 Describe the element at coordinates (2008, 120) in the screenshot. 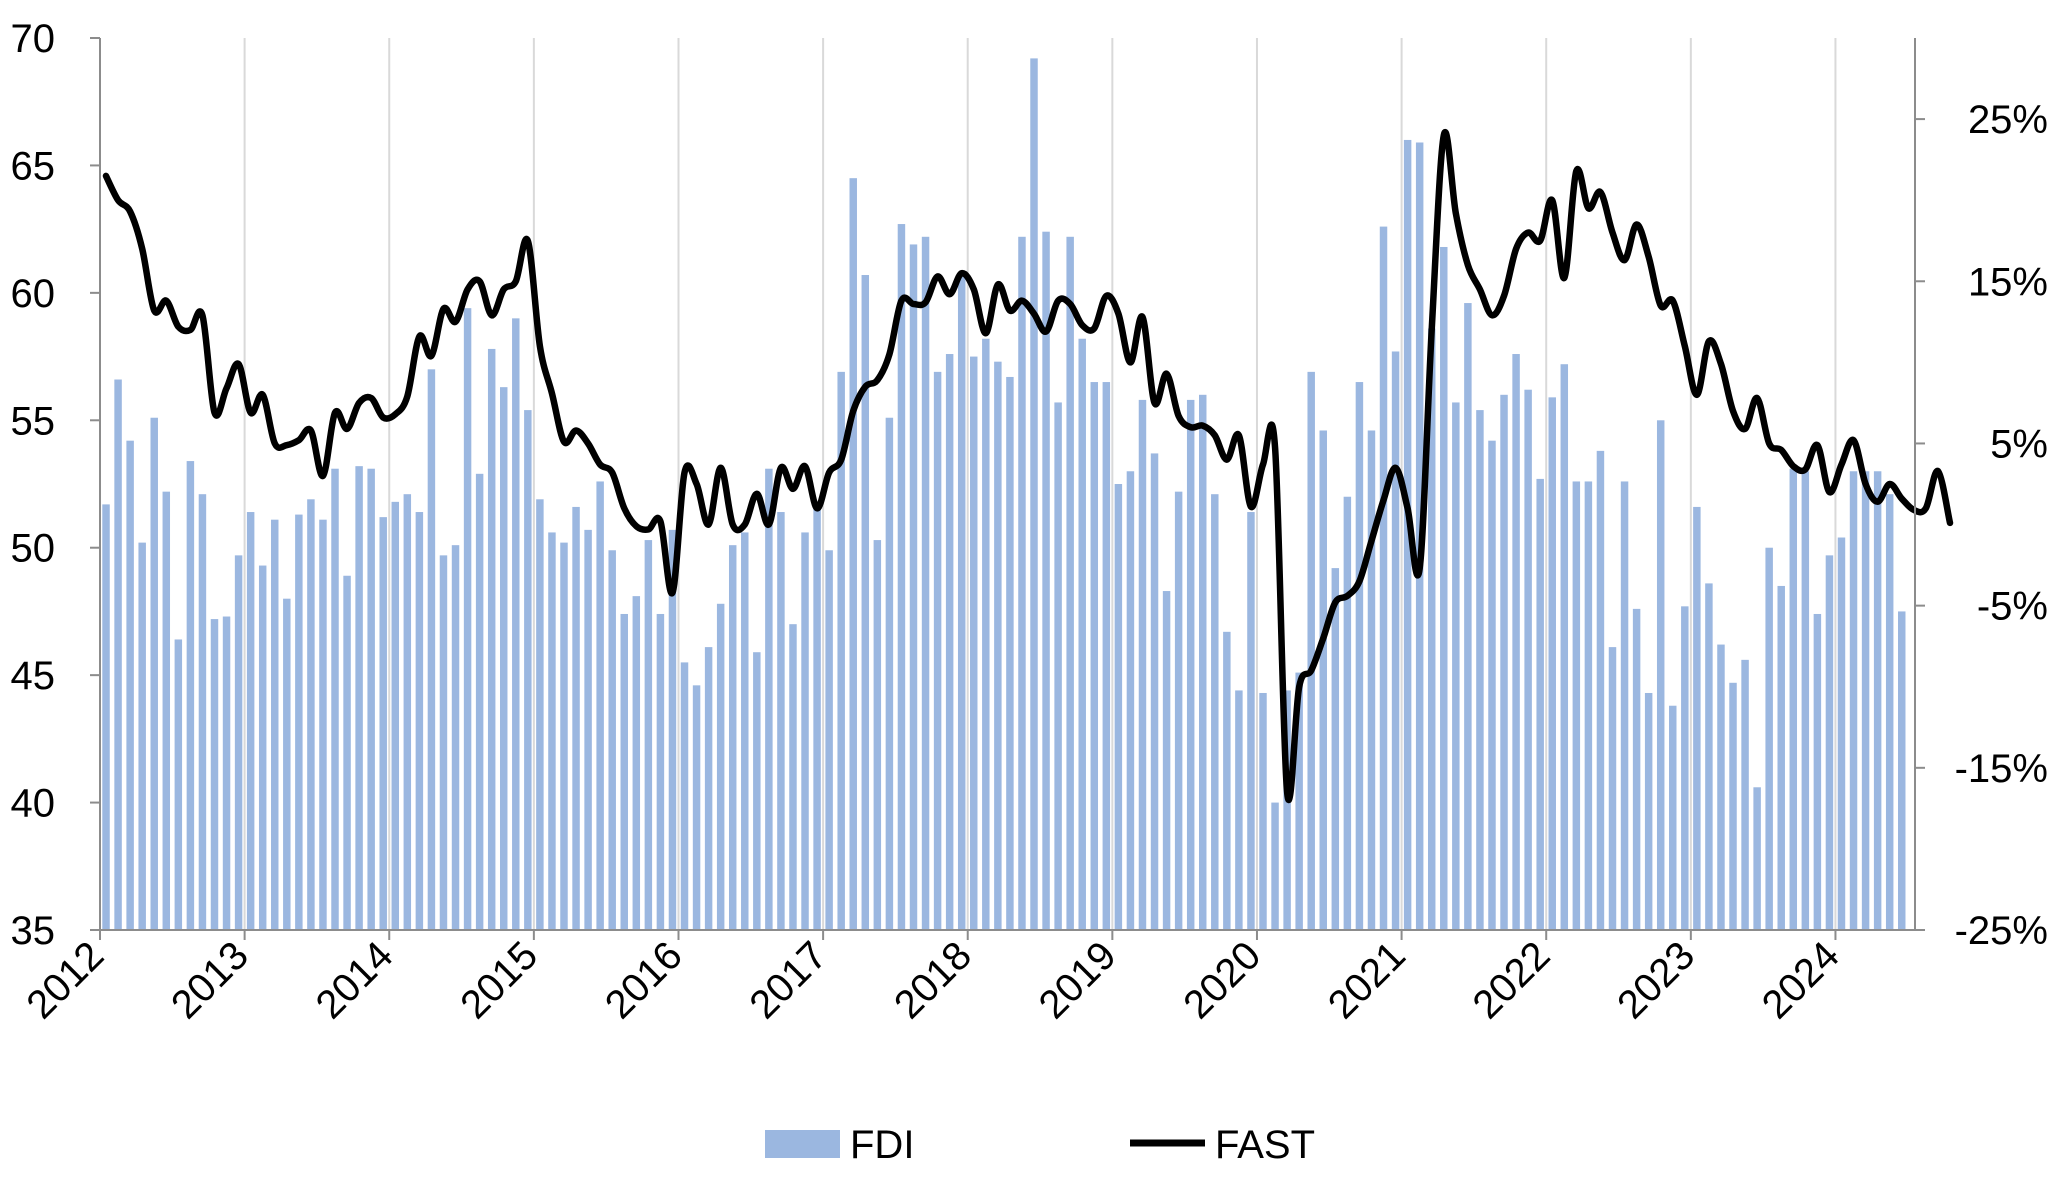

I see `right-tick-label: 25%` at that location.